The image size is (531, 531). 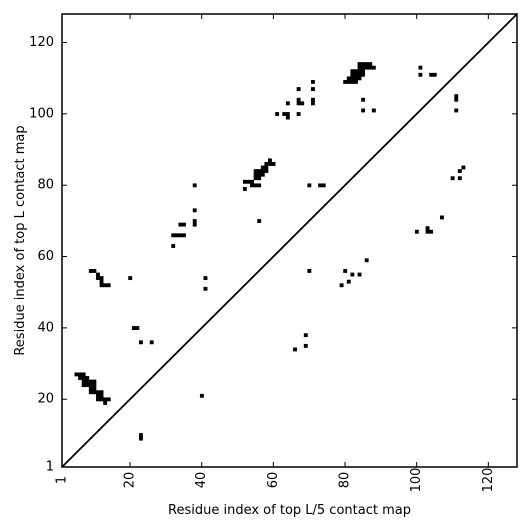 What do you see at coordinates (289, 510) in the screenshot?
I see `x-axis-label: Residue index of top L/5 contact map` at bounding box center [289, 510].